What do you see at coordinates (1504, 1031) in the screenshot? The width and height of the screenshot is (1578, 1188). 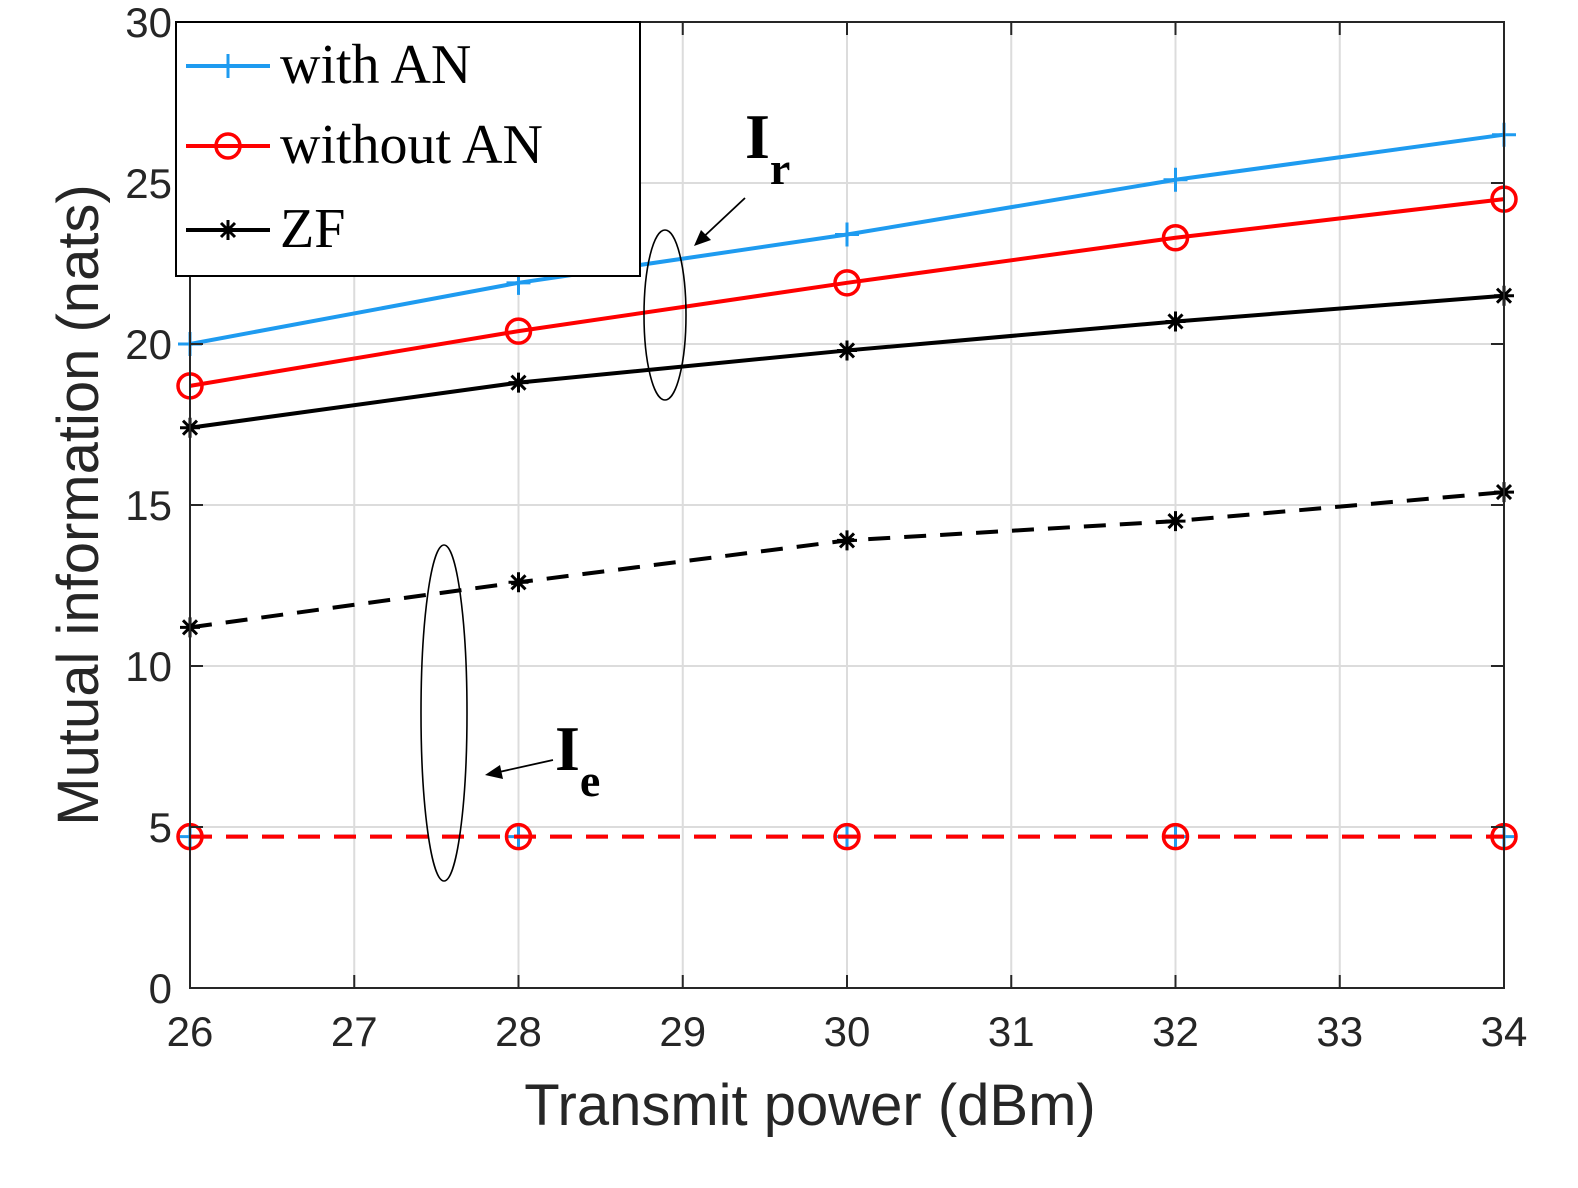 I see `x-tick-label: 34` at bounding box center [1504, 1031].